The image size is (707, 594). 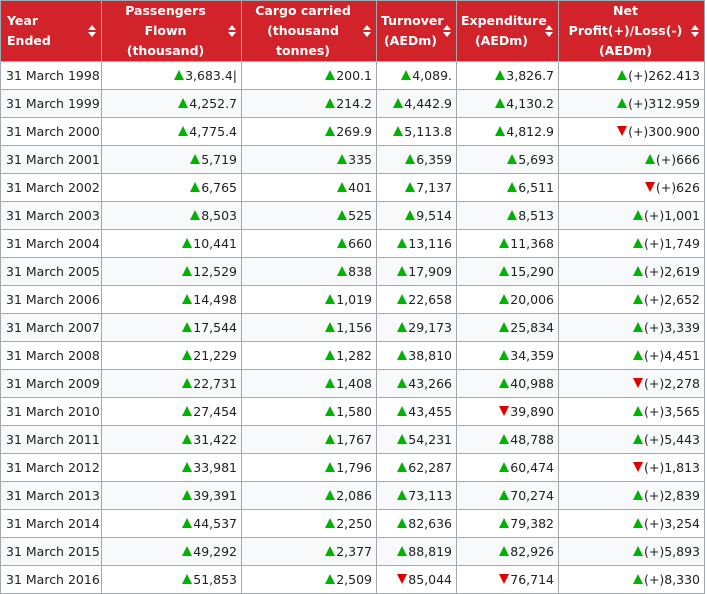 I want to click on cargo-carried-cell: 2,377, so click(x=309, y=551).